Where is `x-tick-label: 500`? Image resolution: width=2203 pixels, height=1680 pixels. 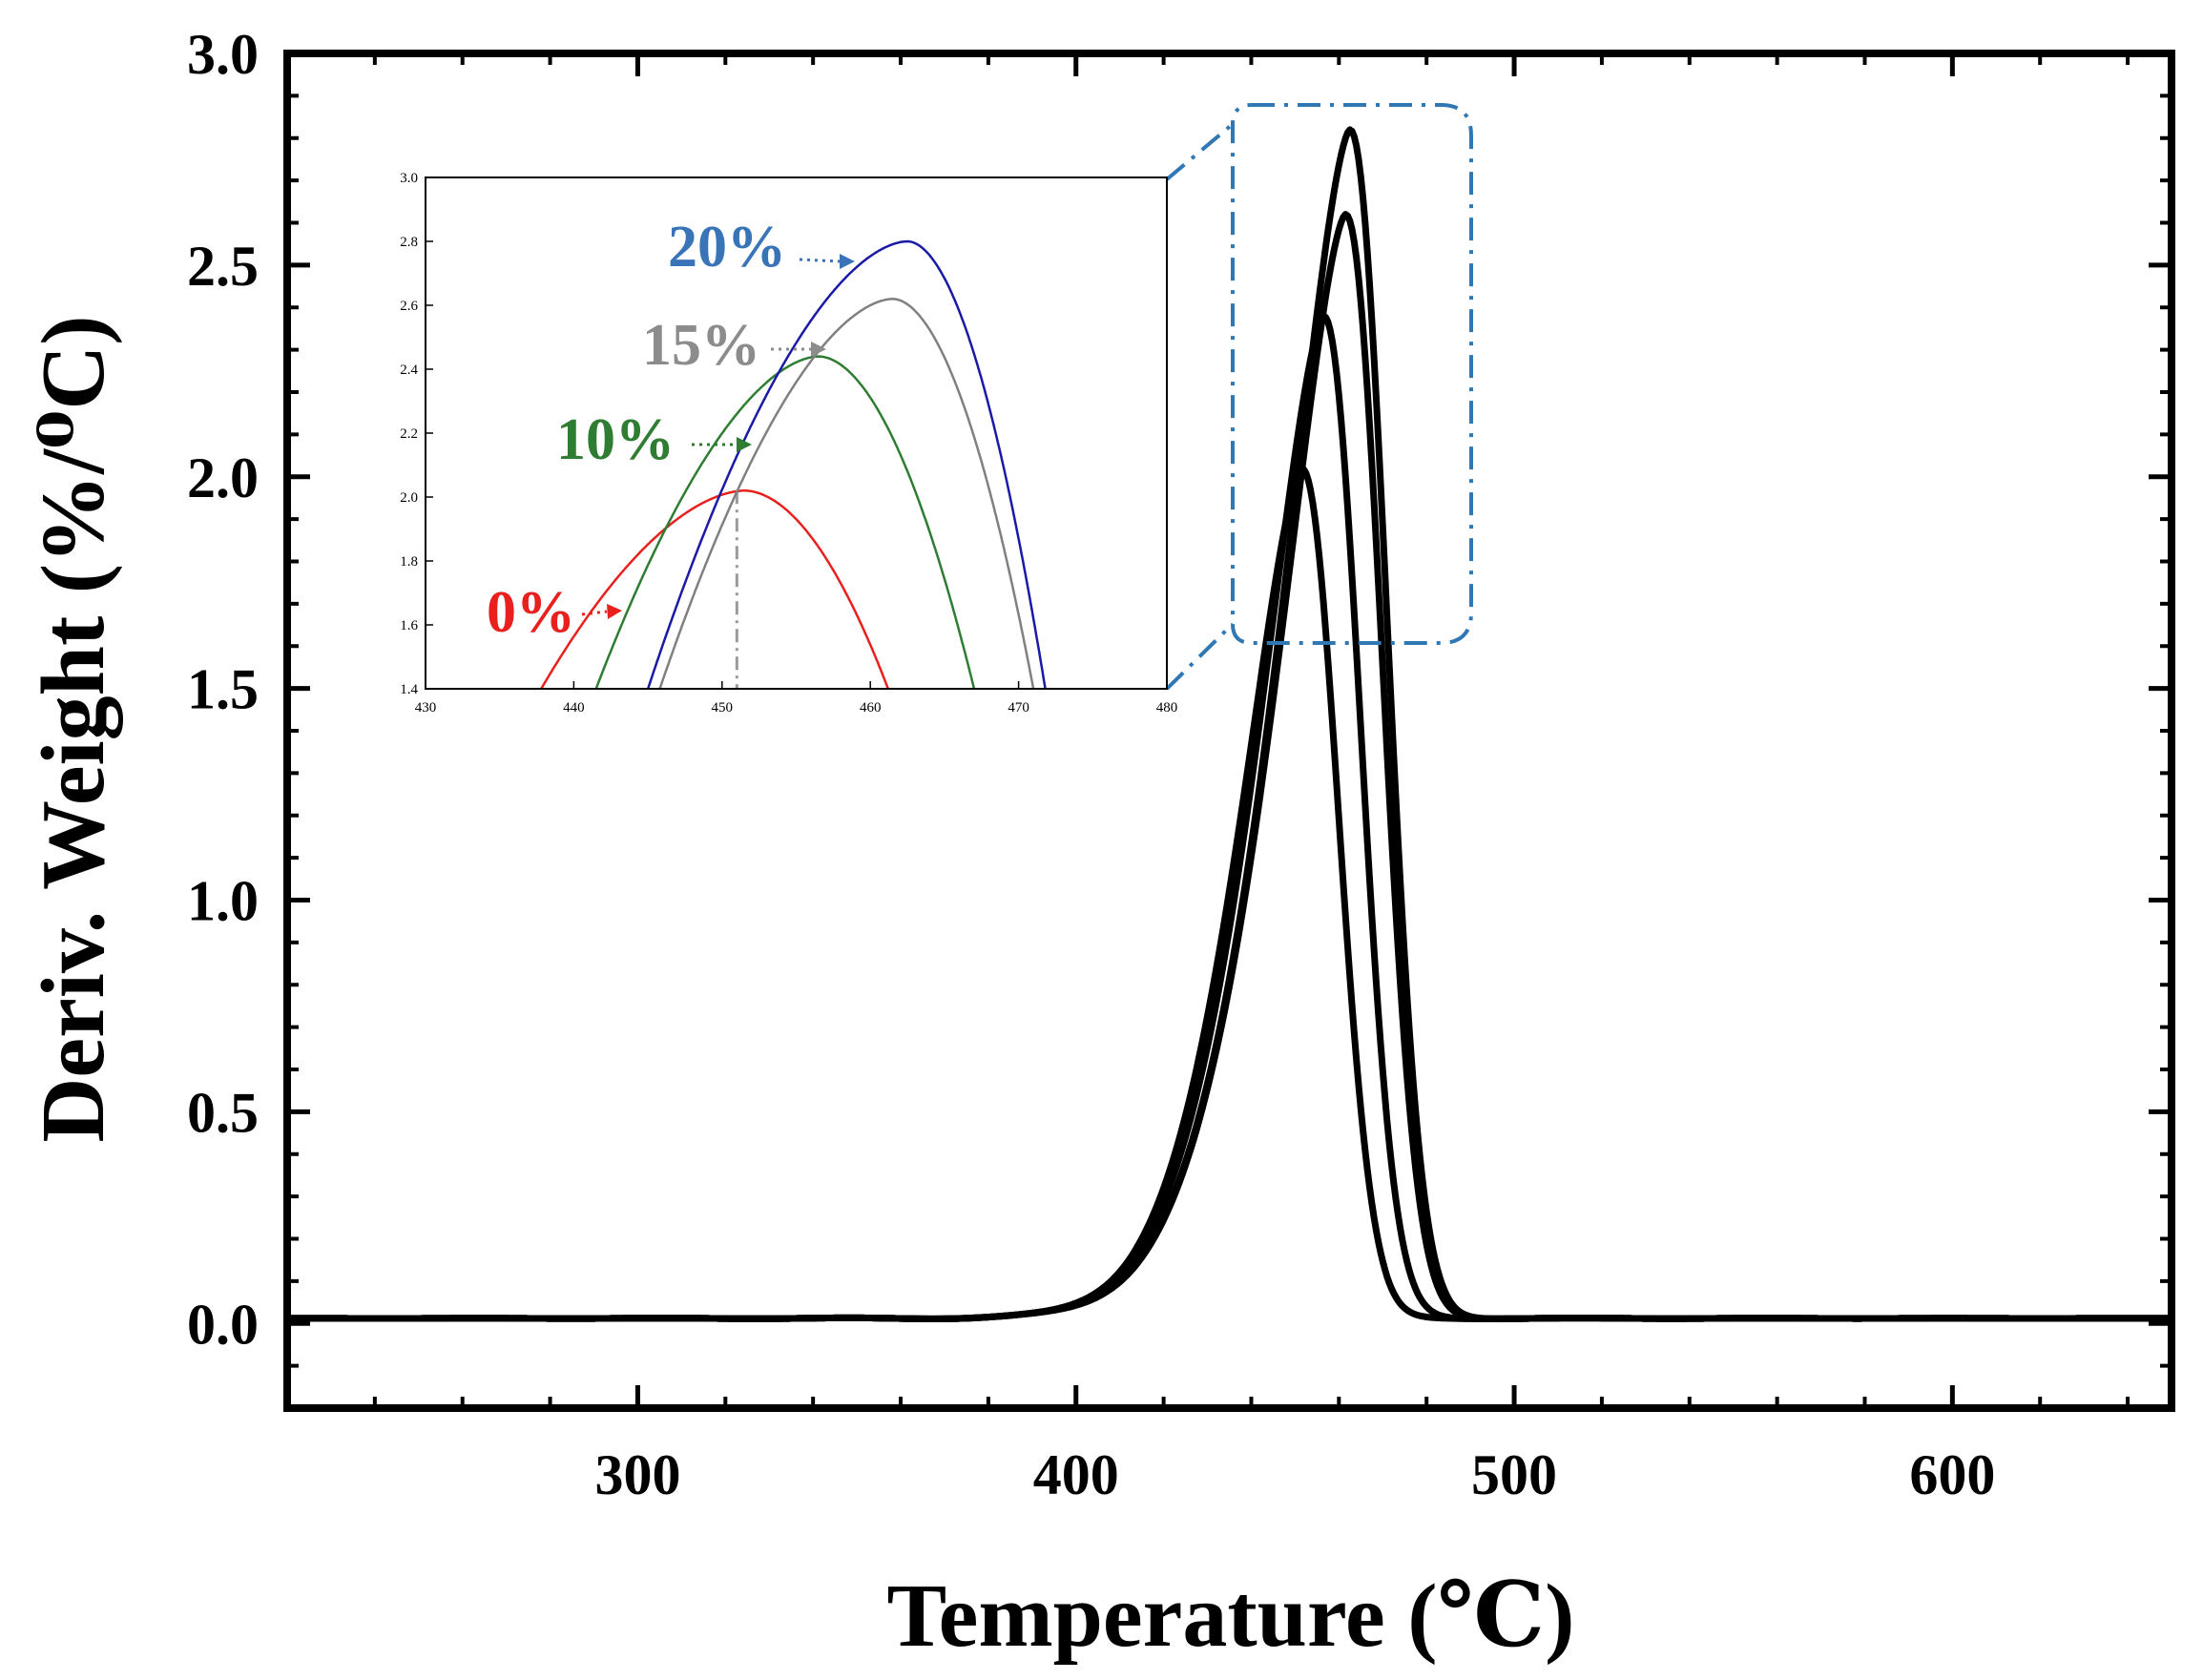
x-tick-label: 500 is located at coordinates (1514, 1474).